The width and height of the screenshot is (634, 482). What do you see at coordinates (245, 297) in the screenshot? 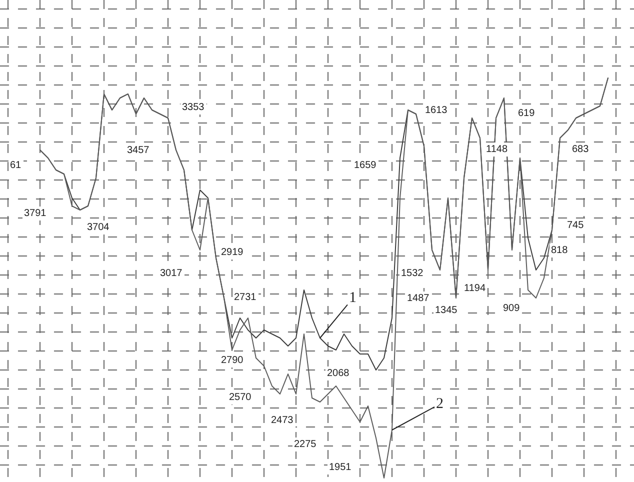
I see `annotation: 2731` at bounding box center [245, 297].